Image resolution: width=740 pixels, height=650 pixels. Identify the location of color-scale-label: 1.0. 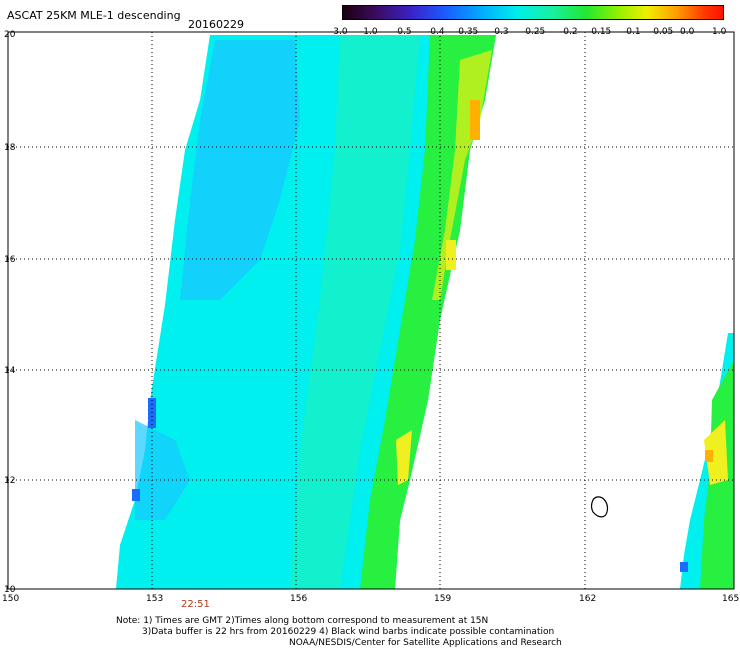
(719, 32).